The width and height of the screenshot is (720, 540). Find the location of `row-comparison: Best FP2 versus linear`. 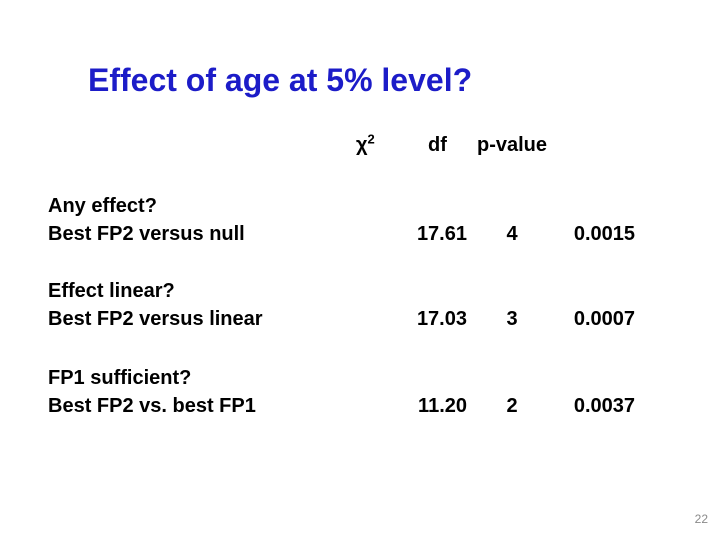

row-comparison: Best FP2 versus linear is located at coordinates (155, 319).